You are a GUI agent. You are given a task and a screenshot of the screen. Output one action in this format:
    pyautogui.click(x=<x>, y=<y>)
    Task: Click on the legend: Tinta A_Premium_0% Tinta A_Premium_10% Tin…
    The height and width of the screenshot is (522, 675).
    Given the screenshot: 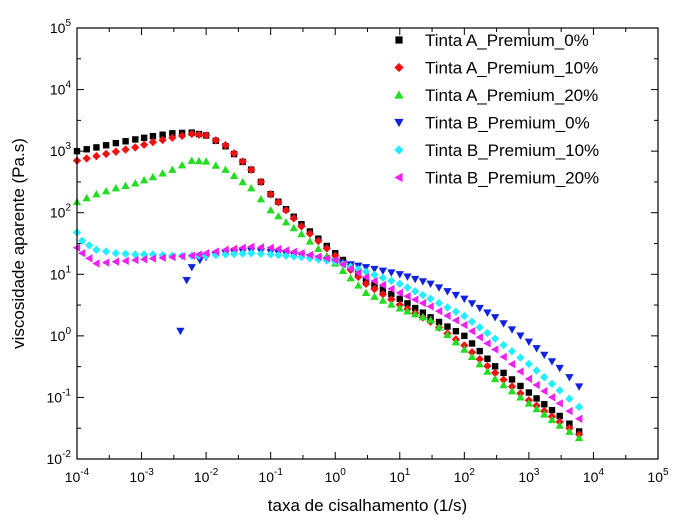 What is the action you would take?
    pyautogui.click(x=496, y=109)
    